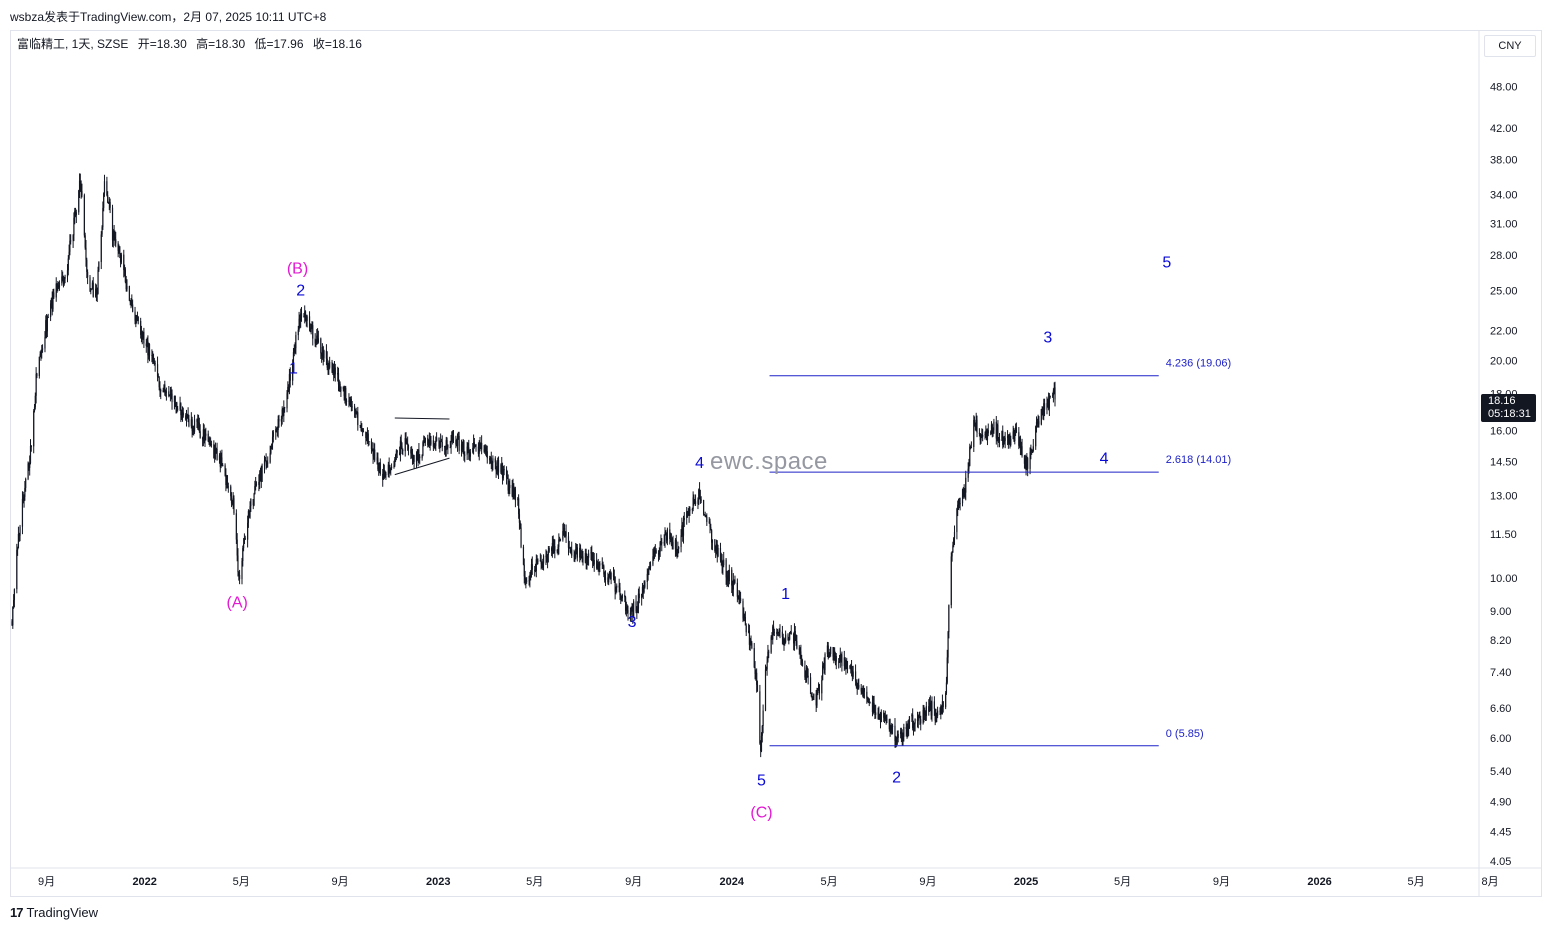  Describe the element at coordinates (162, 44) in the screenshot. I see `open-value: 开=18.30` at that location.